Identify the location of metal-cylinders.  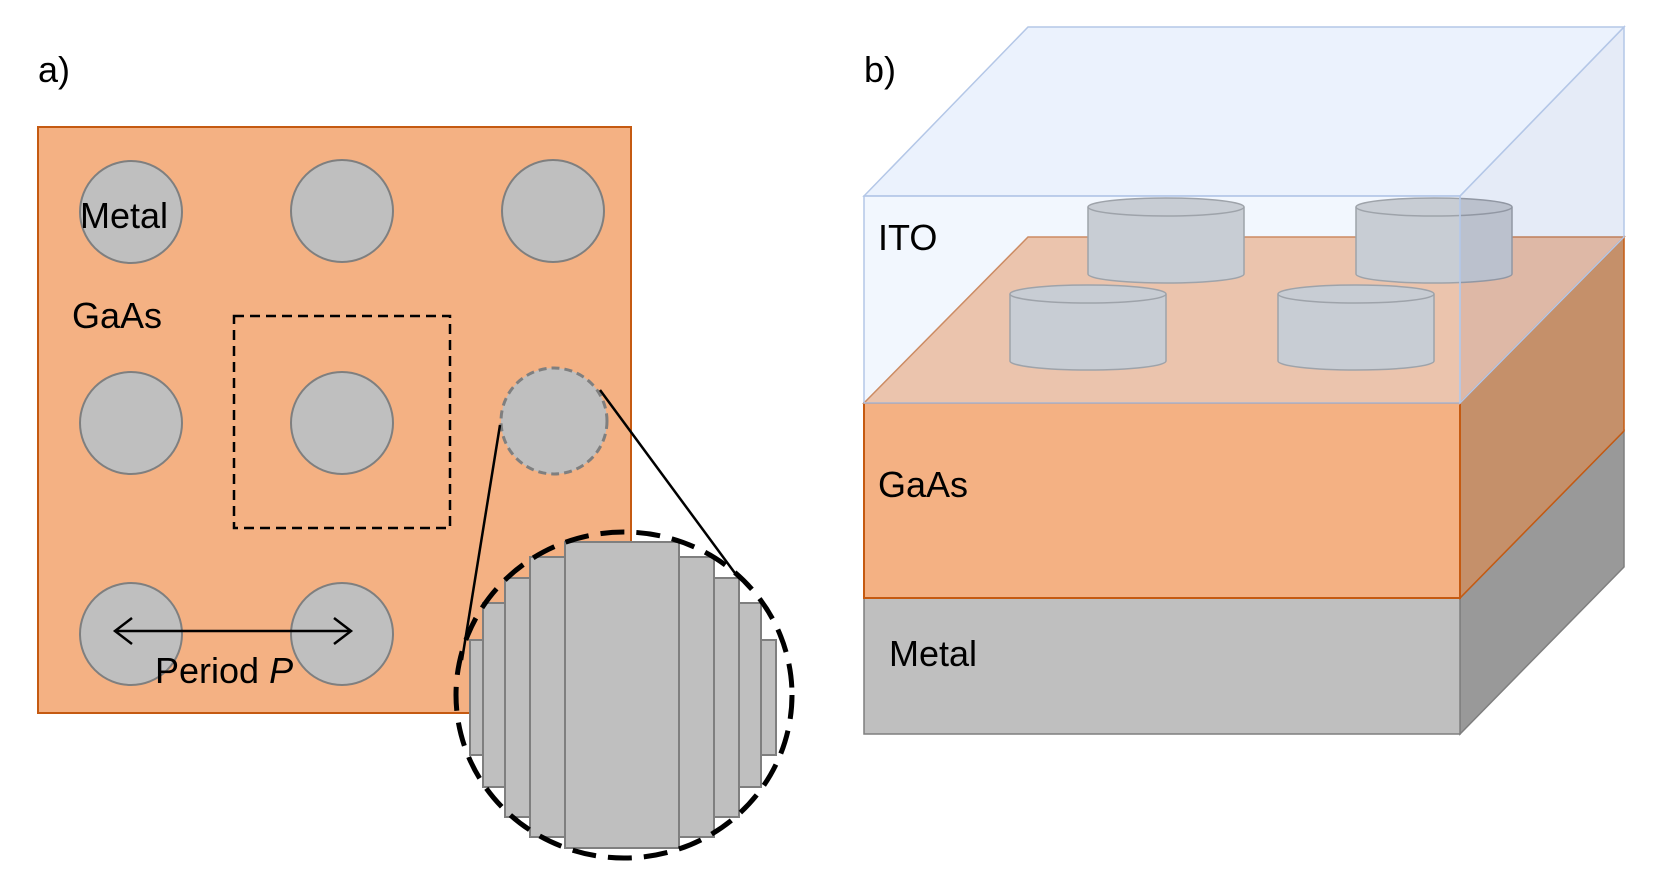
(1261, 284).